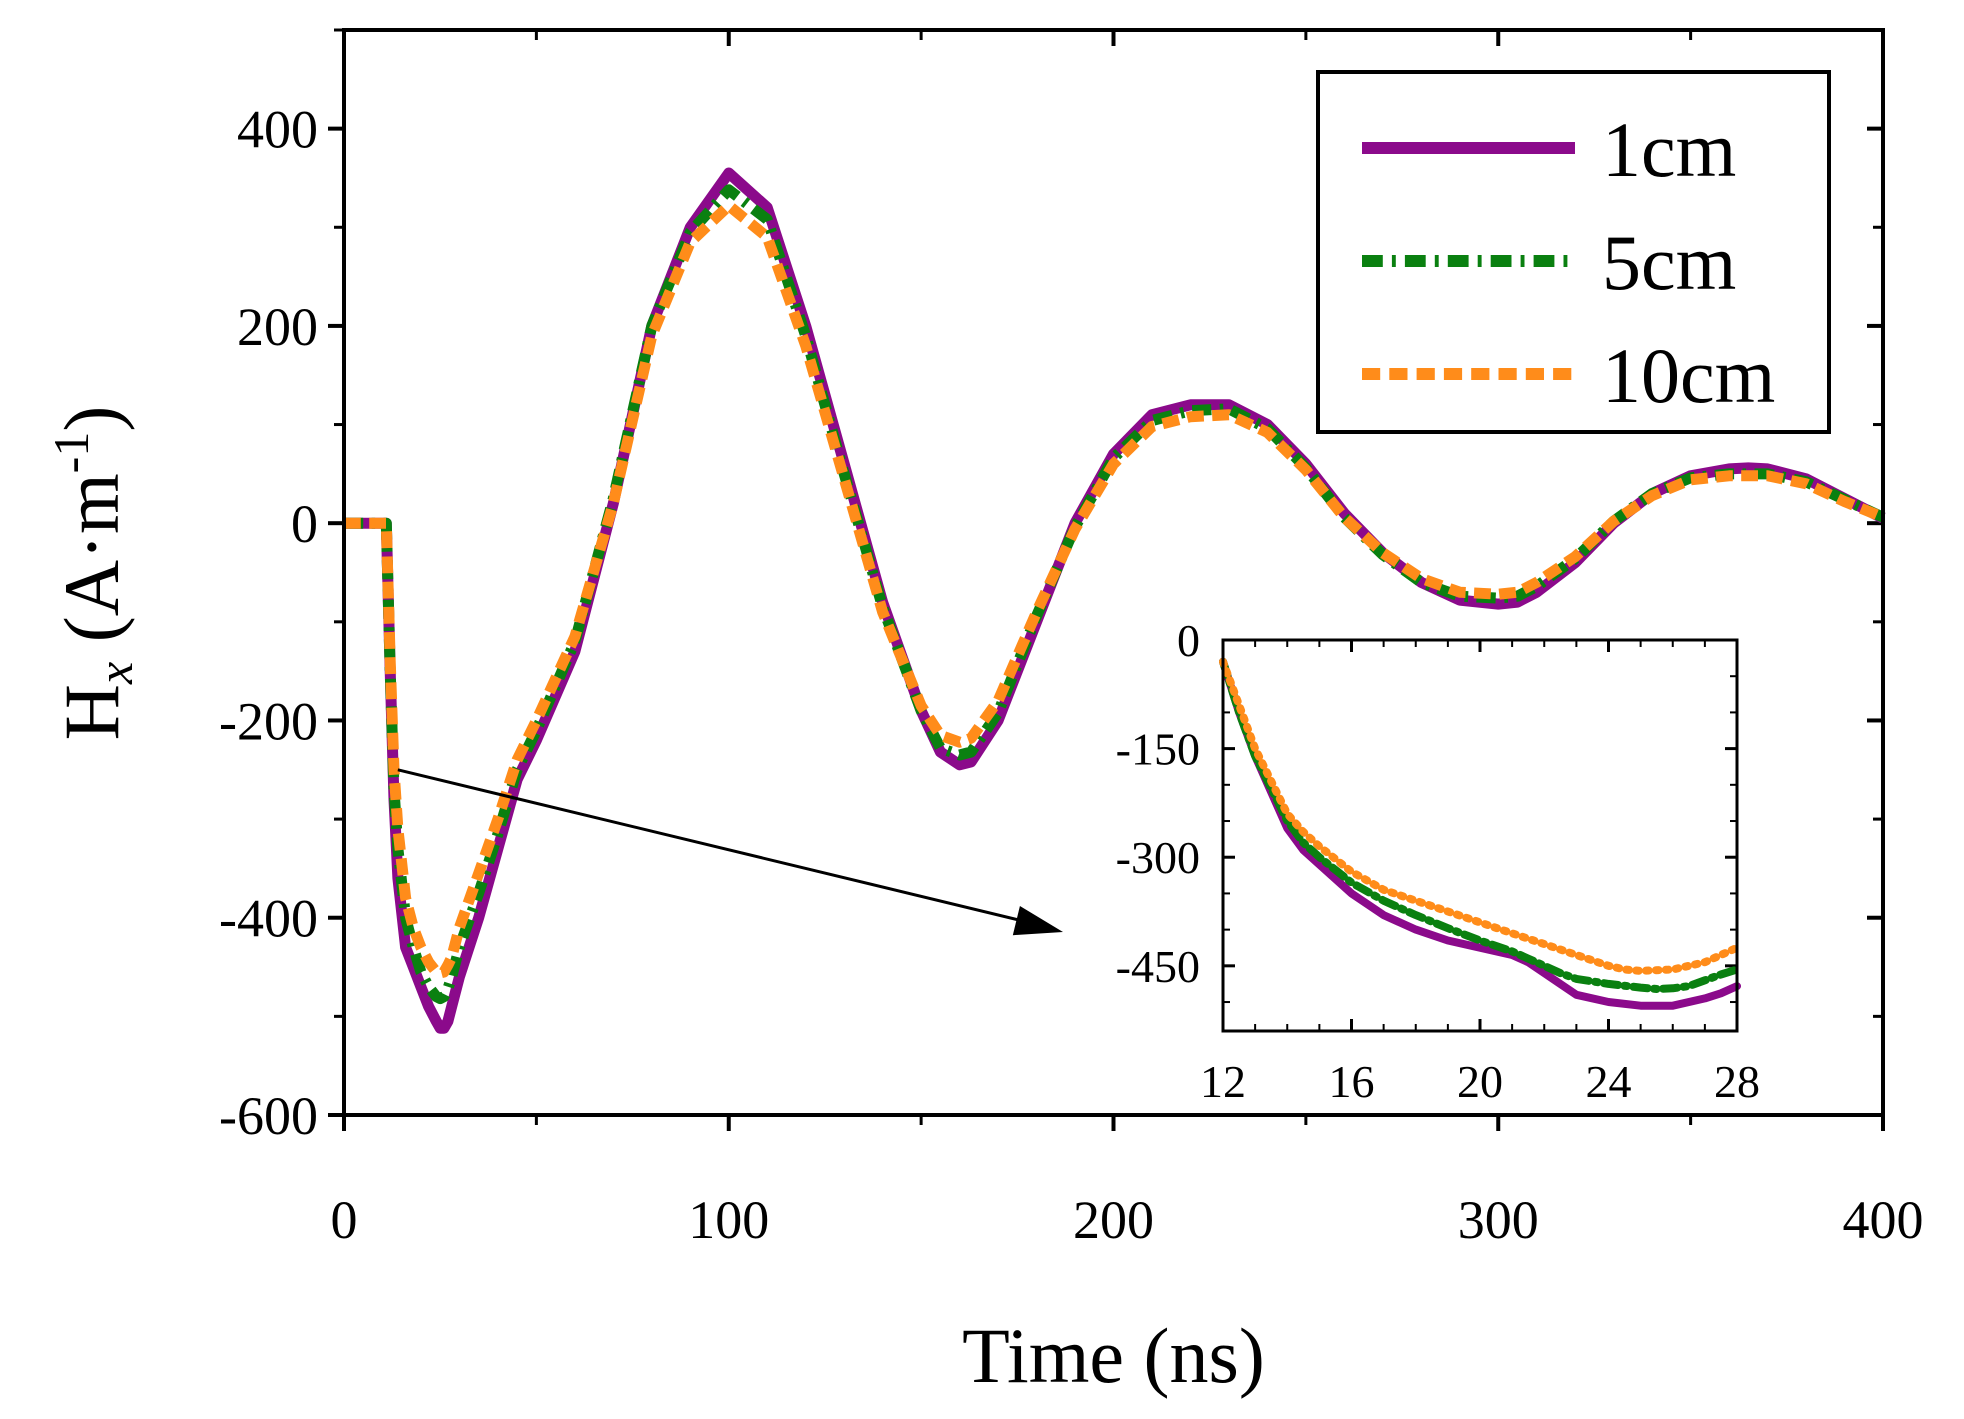 The width and height of the screenshot is (1964, 1419). What do you see at coordinates (710, 845) in the screenshot?
I see `annotation-arrow-line` at bounding box center [710, 845].